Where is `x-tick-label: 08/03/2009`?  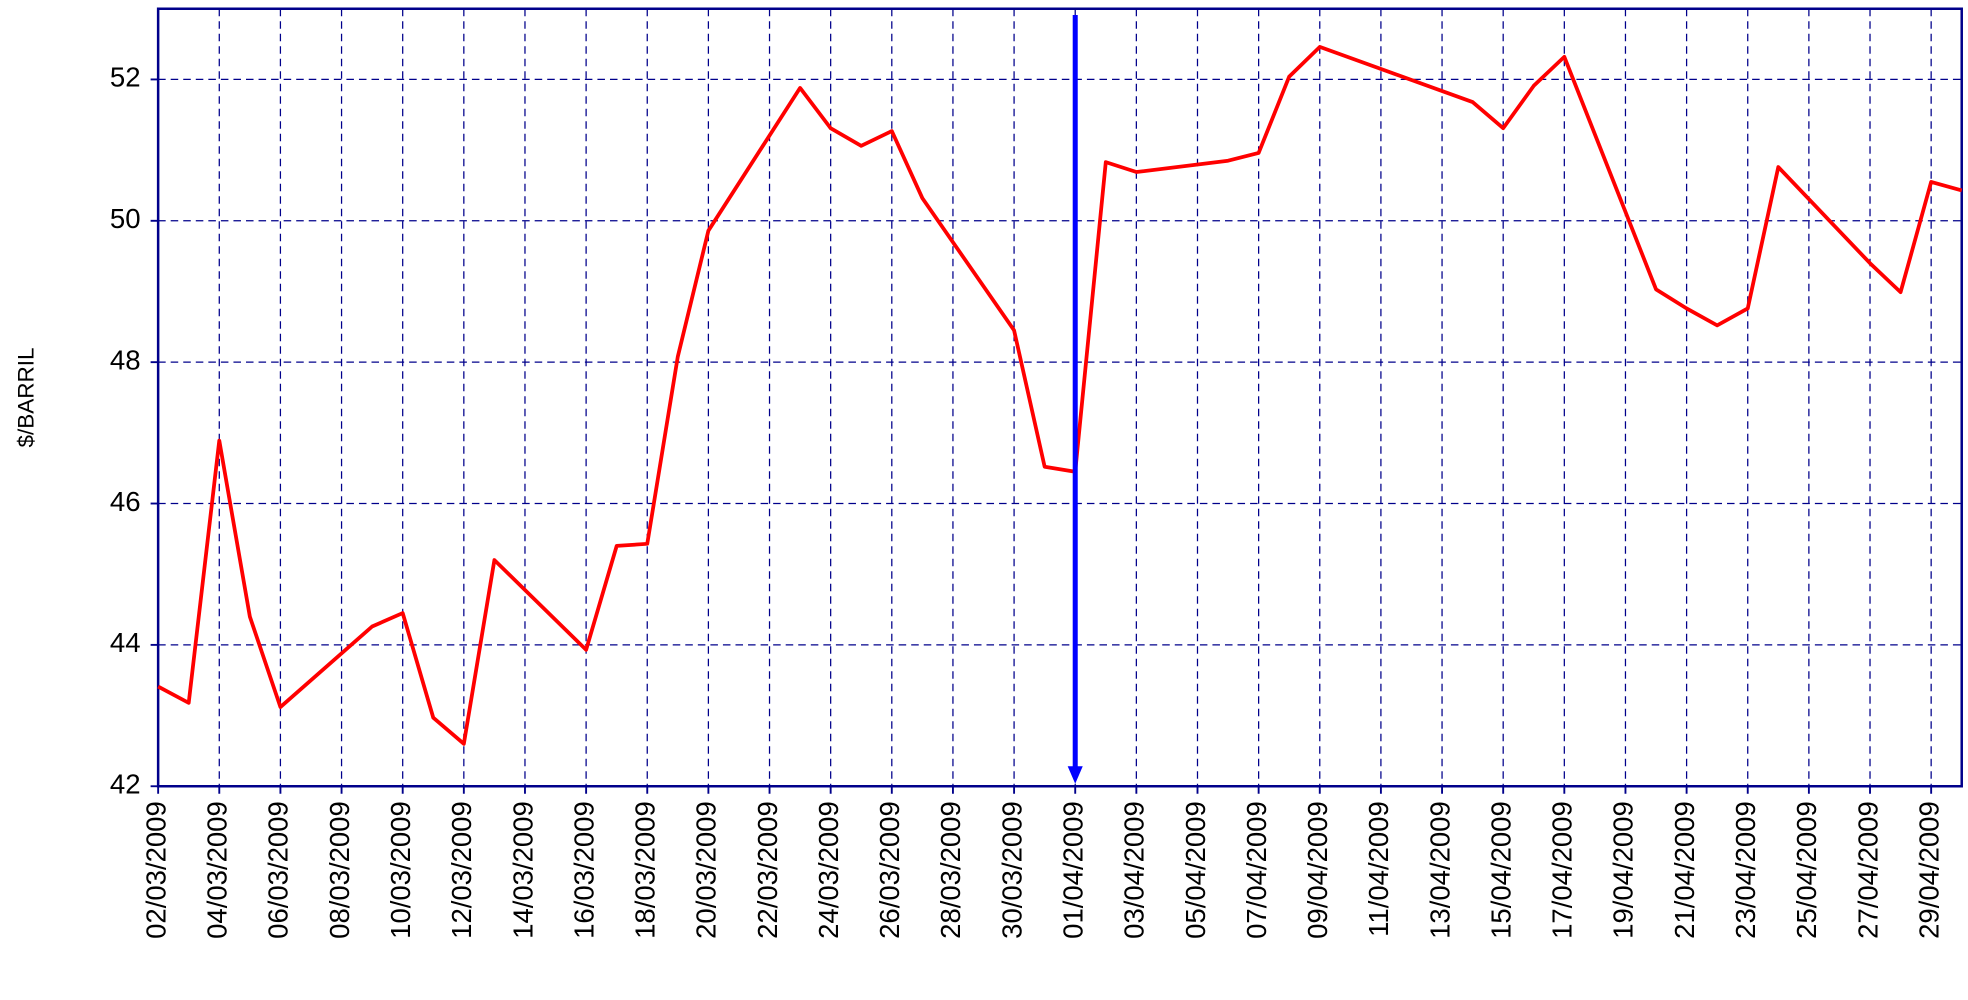 x-tick-label: 08/03/2009 is located at coordinates (339, 870).